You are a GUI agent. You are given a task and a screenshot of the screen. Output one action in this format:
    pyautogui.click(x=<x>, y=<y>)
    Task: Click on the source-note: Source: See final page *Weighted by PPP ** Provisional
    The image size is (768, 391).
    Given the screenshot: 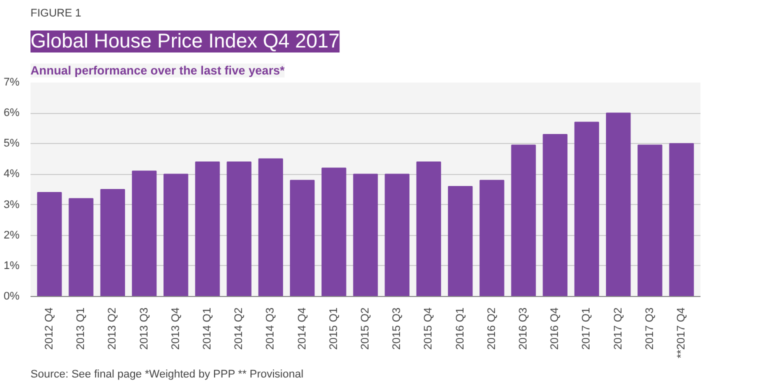 What is the action you would take?
    pyautogui.click(x=167, y=374)
    